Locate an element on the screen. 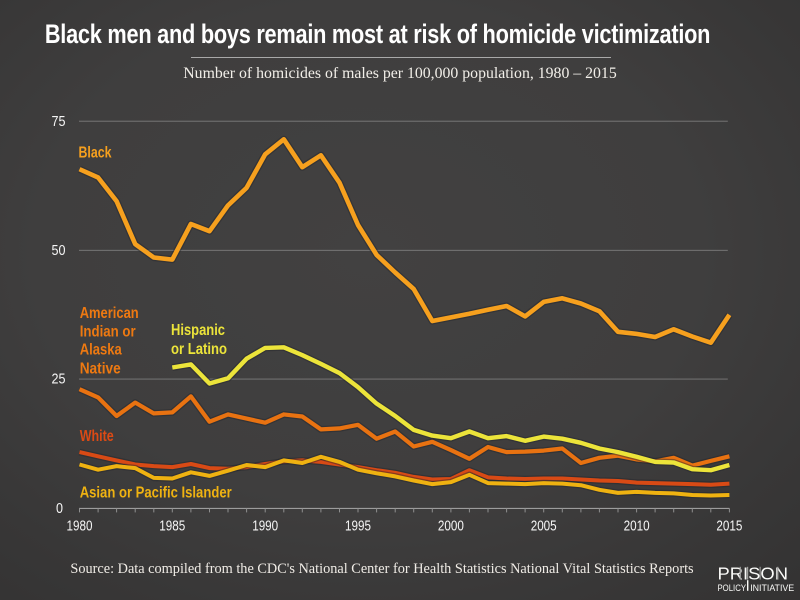 This screenshot has width=800, height=600. svg-text: Black is located at coordinates (95, 153).